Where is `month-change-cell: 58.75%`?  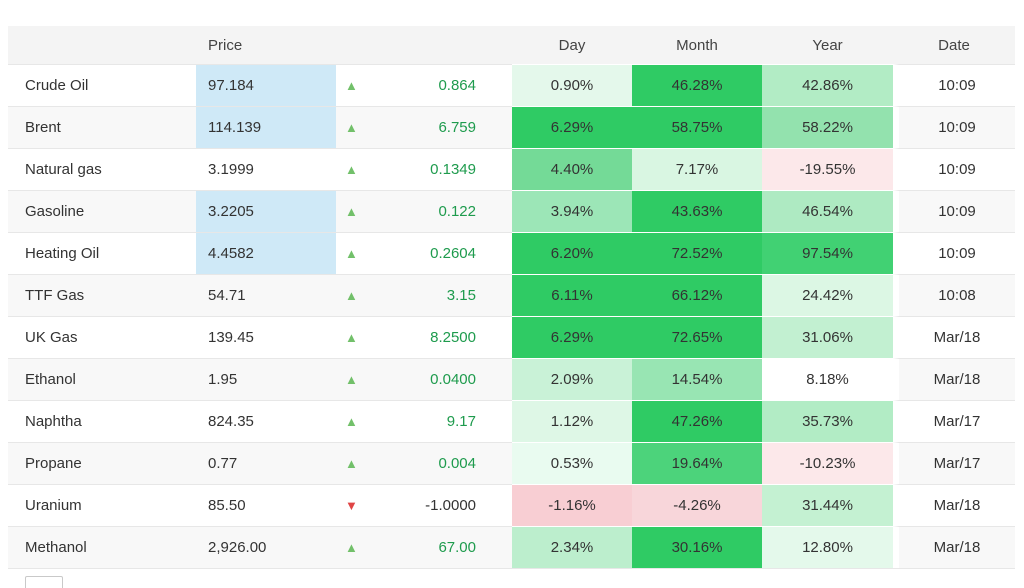 month-change-cell: 58.75% is located at coordinates (697, 127).